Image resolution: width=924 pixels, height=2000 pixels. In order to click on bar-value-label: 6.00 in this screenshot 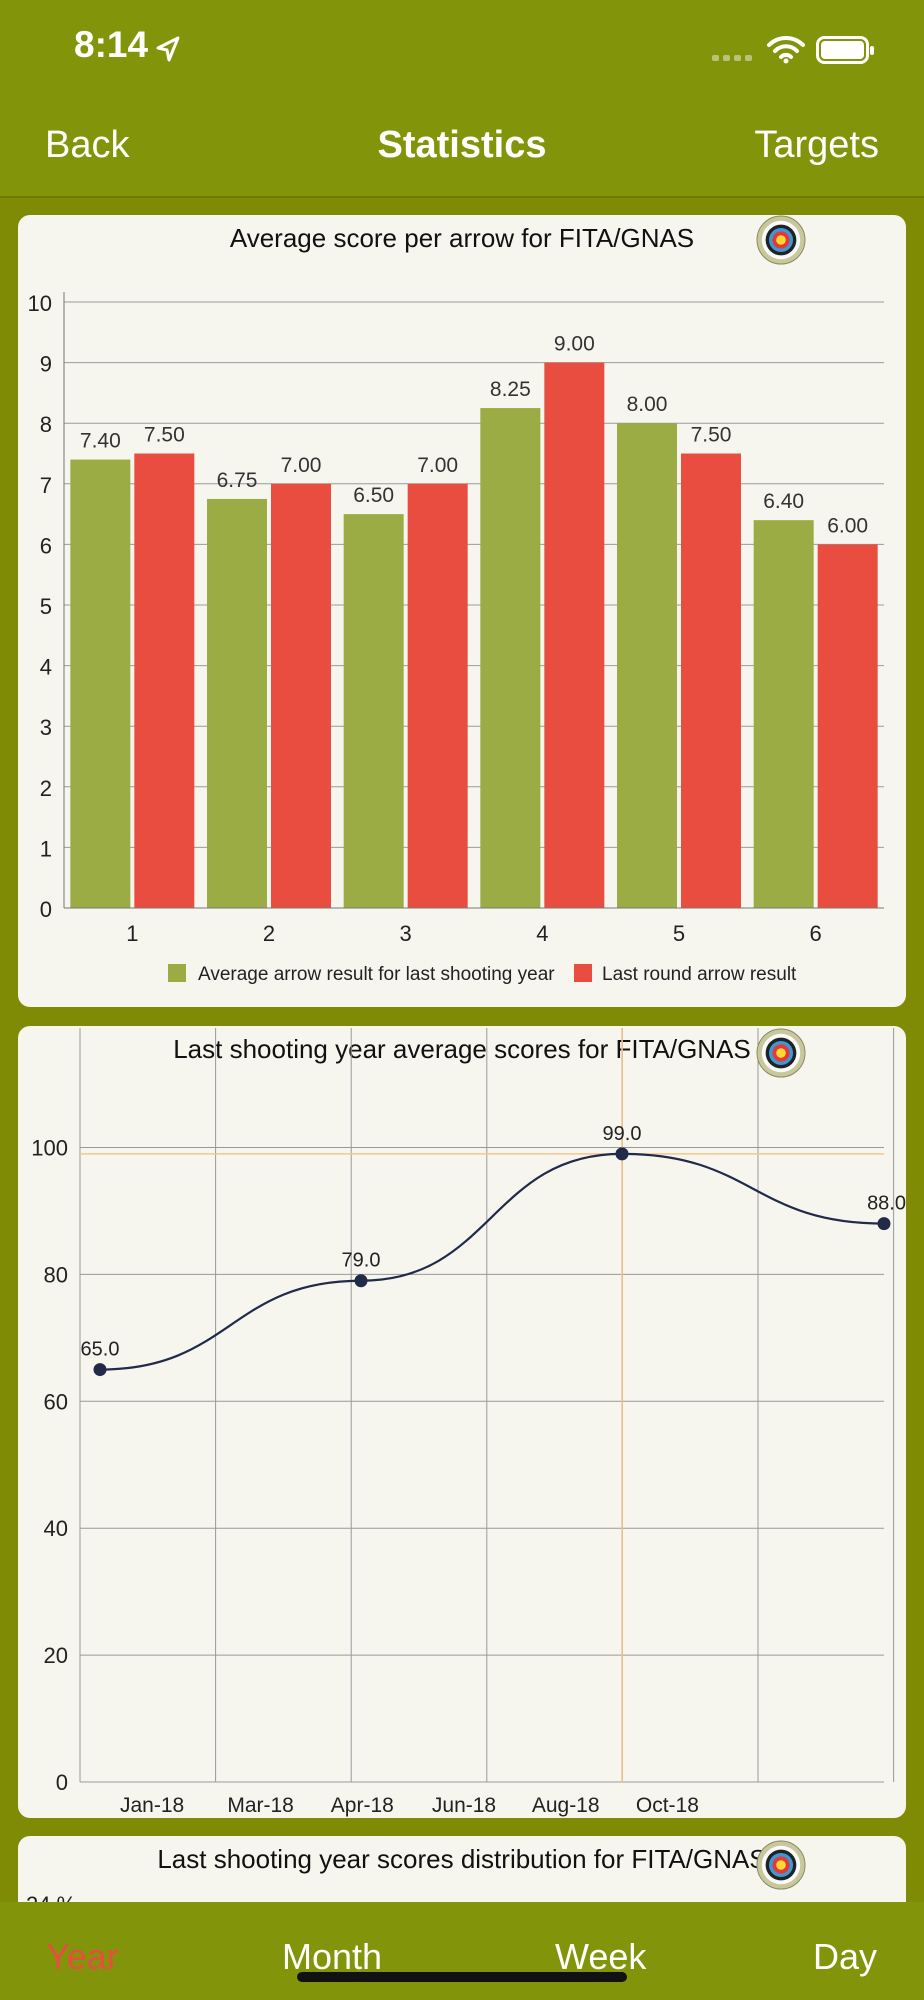, I will do `click(847, 525)`.